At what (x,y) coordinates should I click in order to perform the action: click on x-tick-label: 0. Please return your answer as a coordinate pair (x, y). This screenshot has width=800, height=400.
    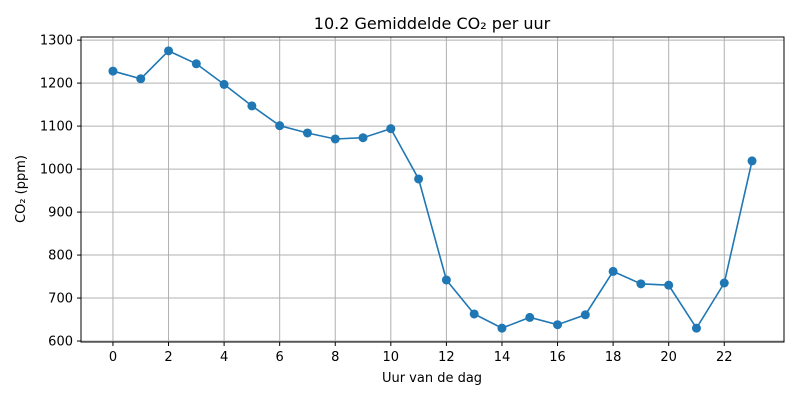
    Looking at the image, I should click on (113, 357).